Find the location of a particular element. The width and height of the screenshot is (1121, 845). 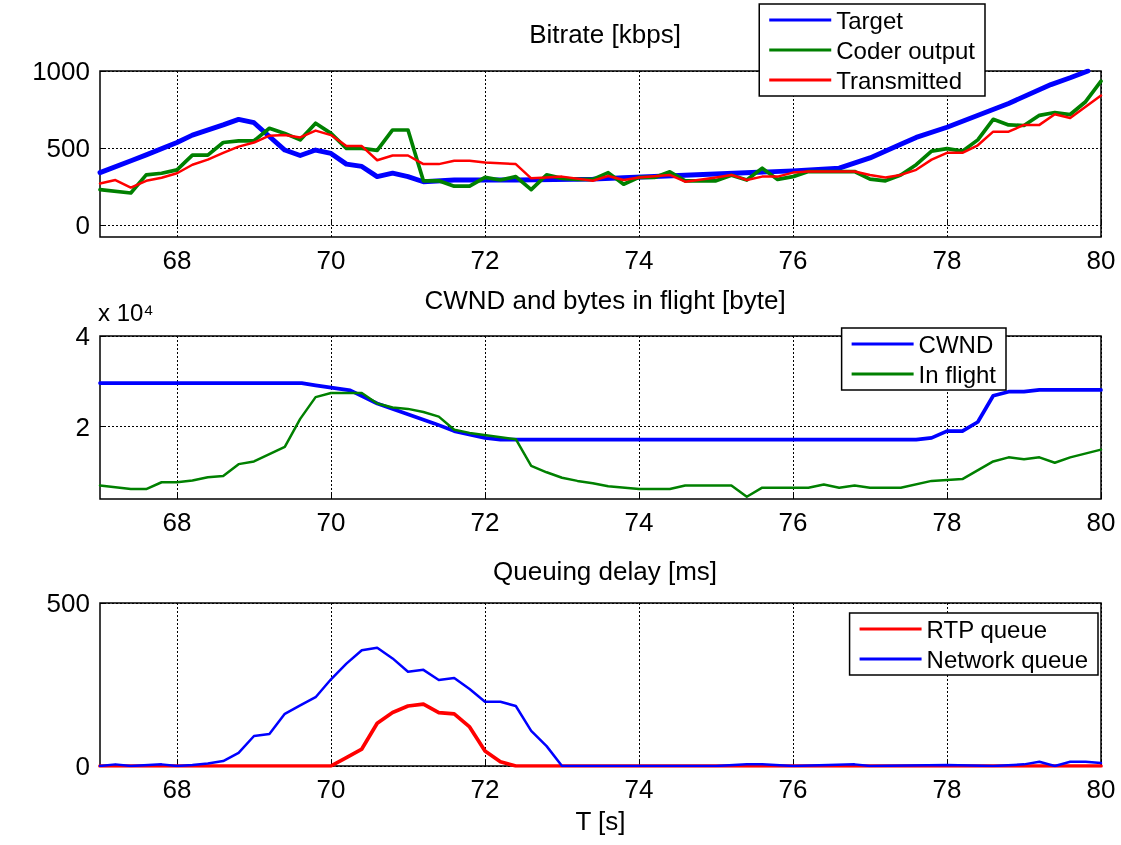

text: x 10⁴ is located at coordinates (126, 312).